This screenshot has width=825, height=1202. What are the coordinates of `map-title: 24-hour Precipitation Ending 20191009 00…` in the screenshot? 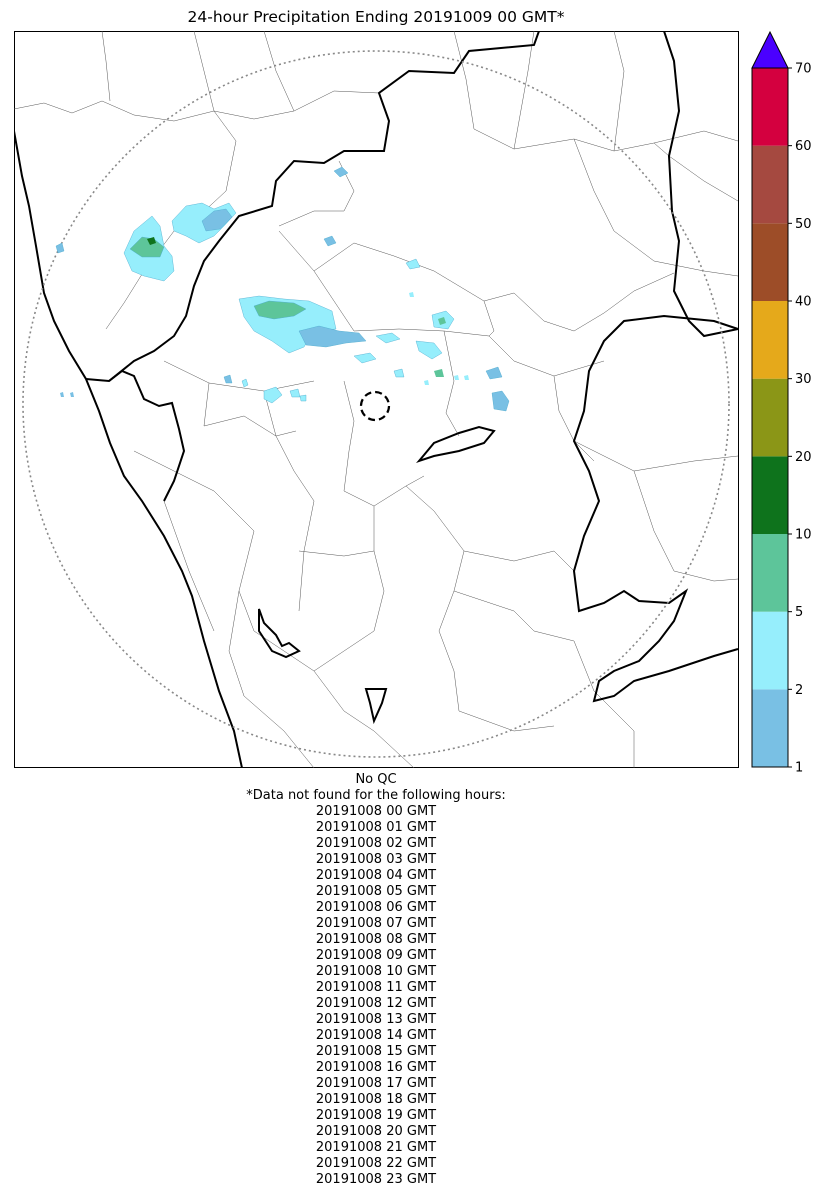 It's located at (376, 17).